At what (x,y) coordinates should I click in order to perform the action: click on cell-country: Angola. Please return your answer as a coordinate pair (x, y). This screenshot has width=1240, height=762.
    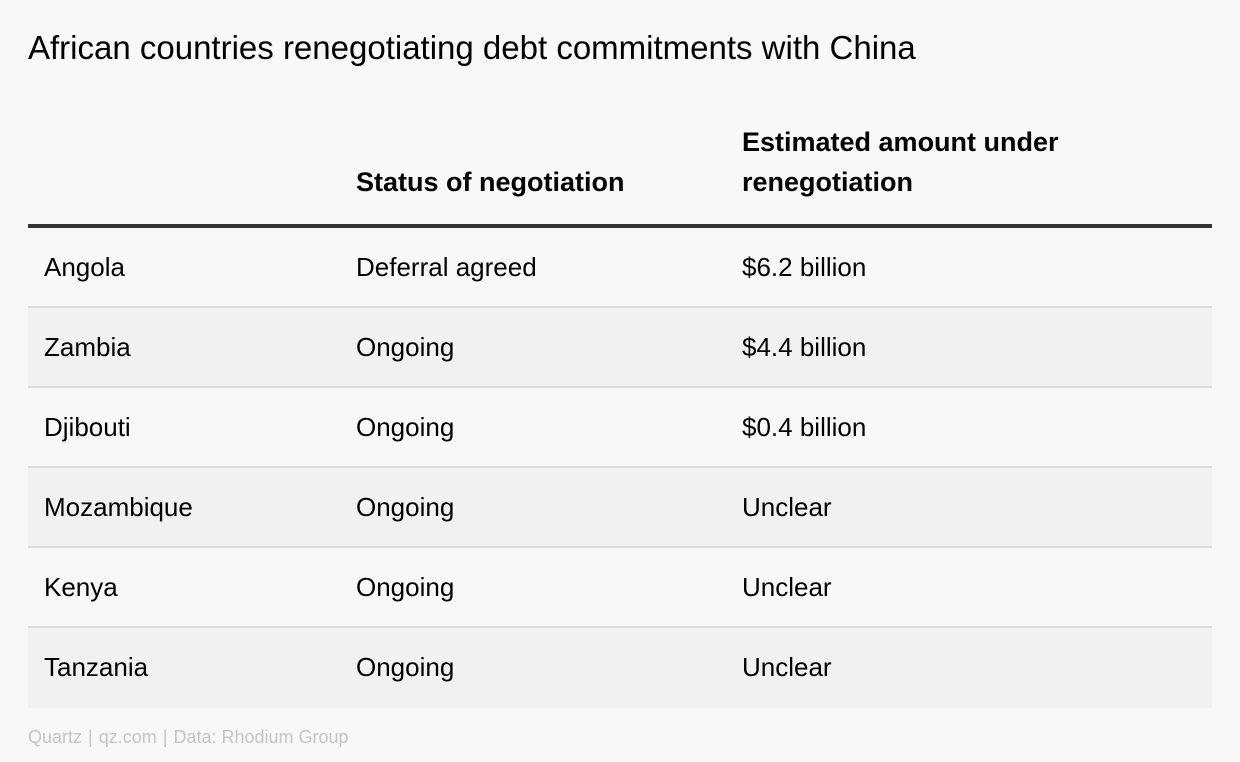
    Looking at the image, I should click on (84, 267).